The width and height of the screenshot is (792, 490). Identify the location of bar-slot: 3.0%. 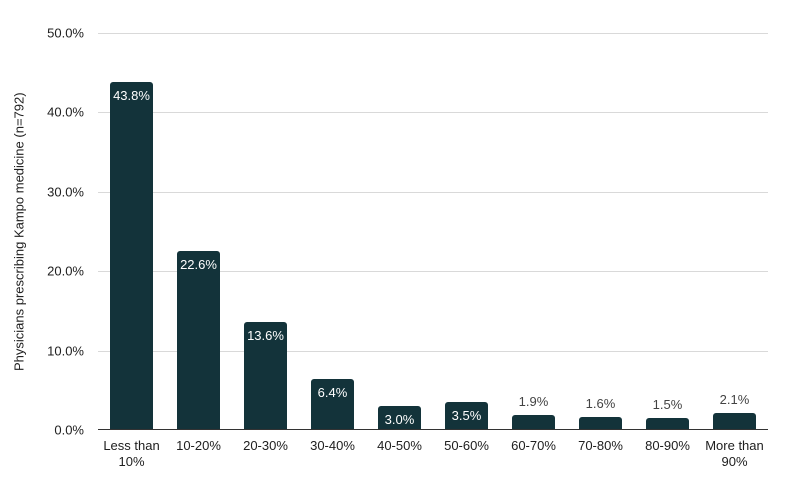
(399, 231).